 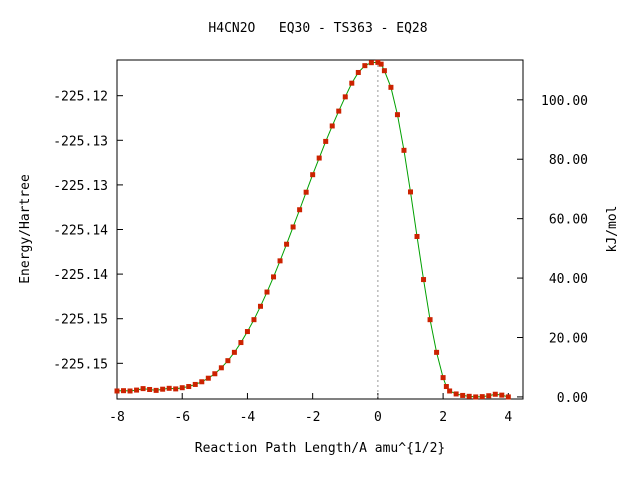 I want to click on y-tick-label-3: -225.14, so click(x=80, y=231).